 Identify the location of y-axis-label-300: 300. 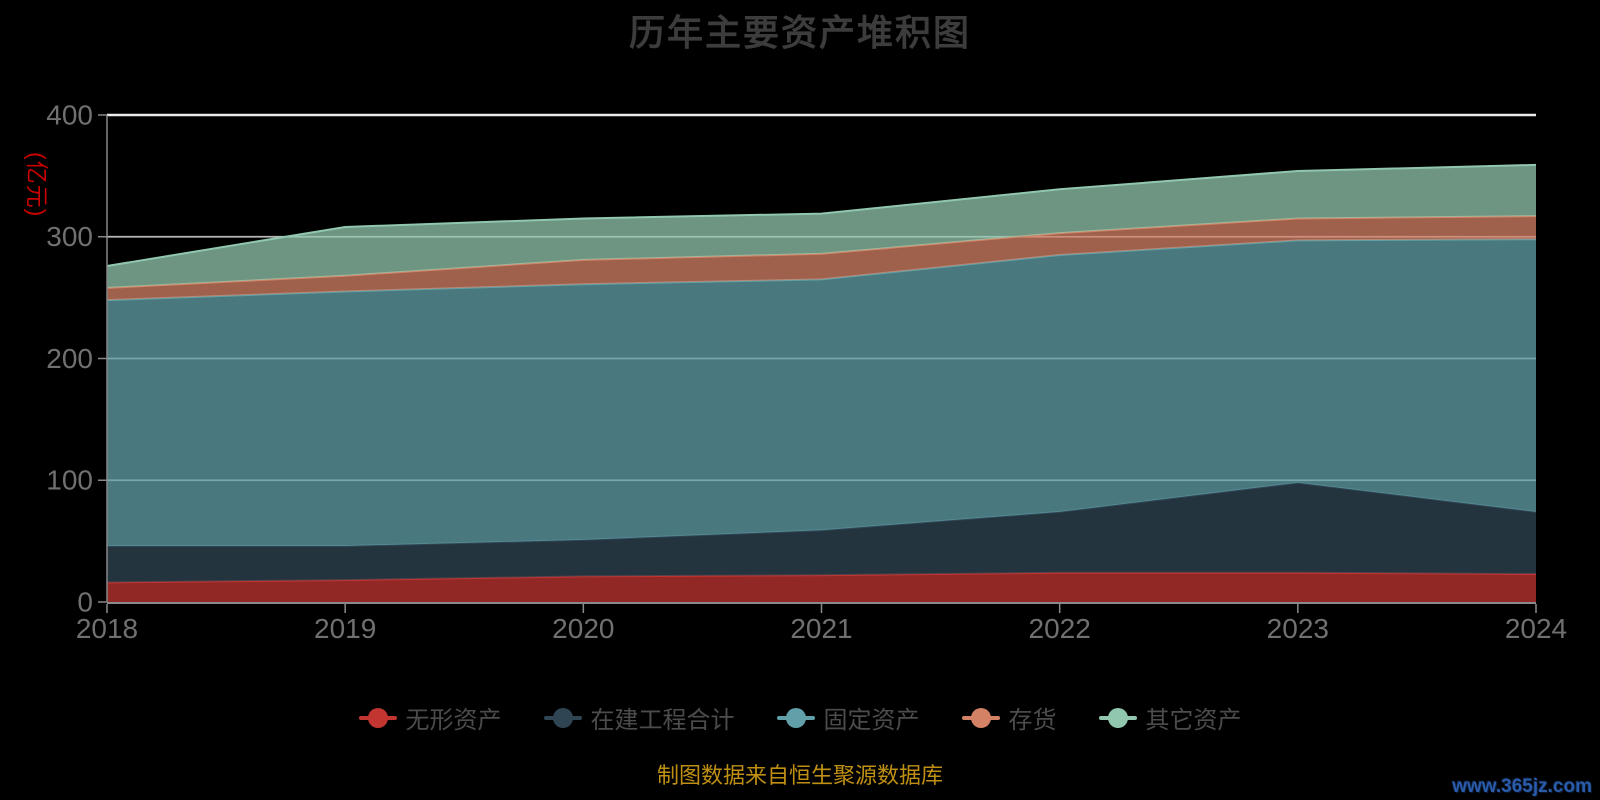
(69, 236).